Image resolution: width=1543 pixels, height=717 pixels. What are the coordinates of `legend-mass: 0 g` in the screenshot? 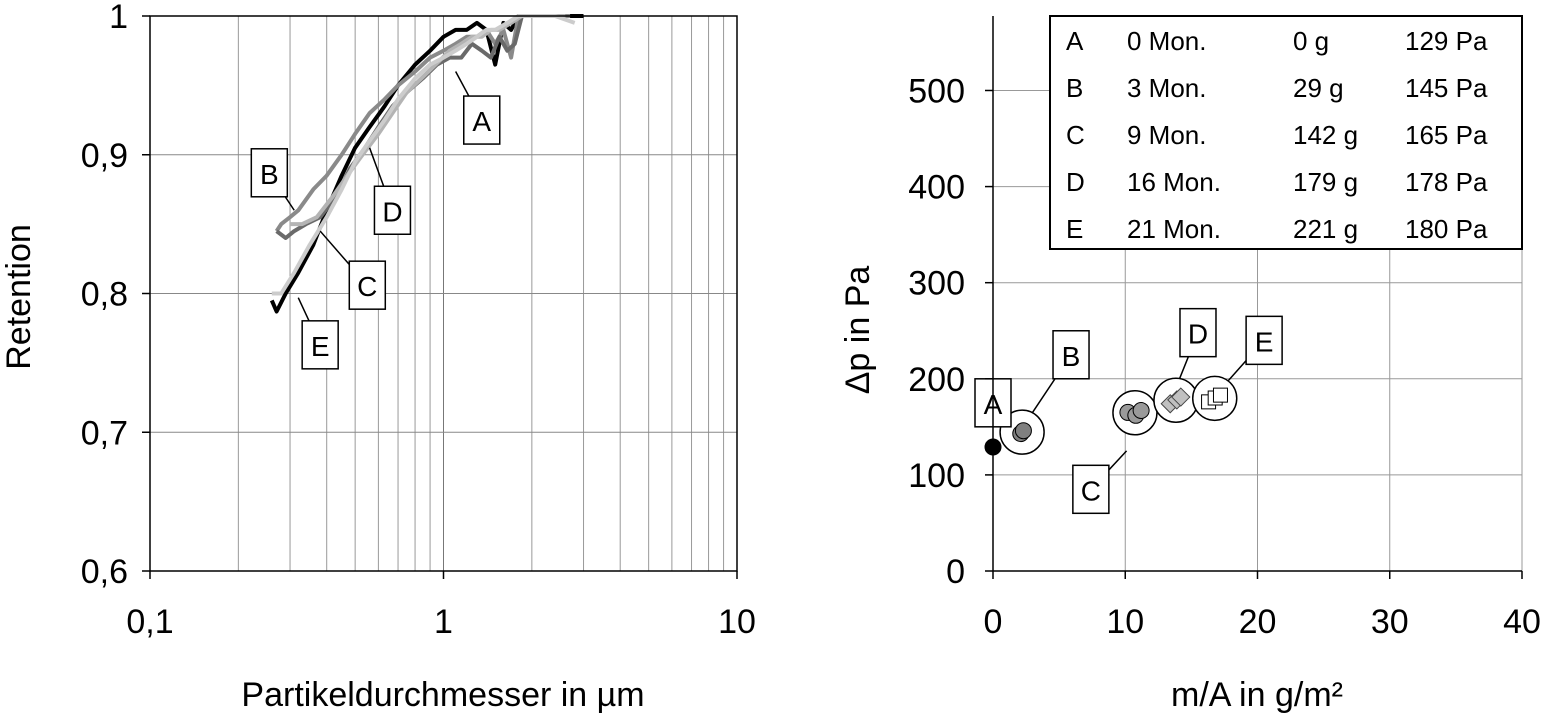 It's located at (1311, 41).